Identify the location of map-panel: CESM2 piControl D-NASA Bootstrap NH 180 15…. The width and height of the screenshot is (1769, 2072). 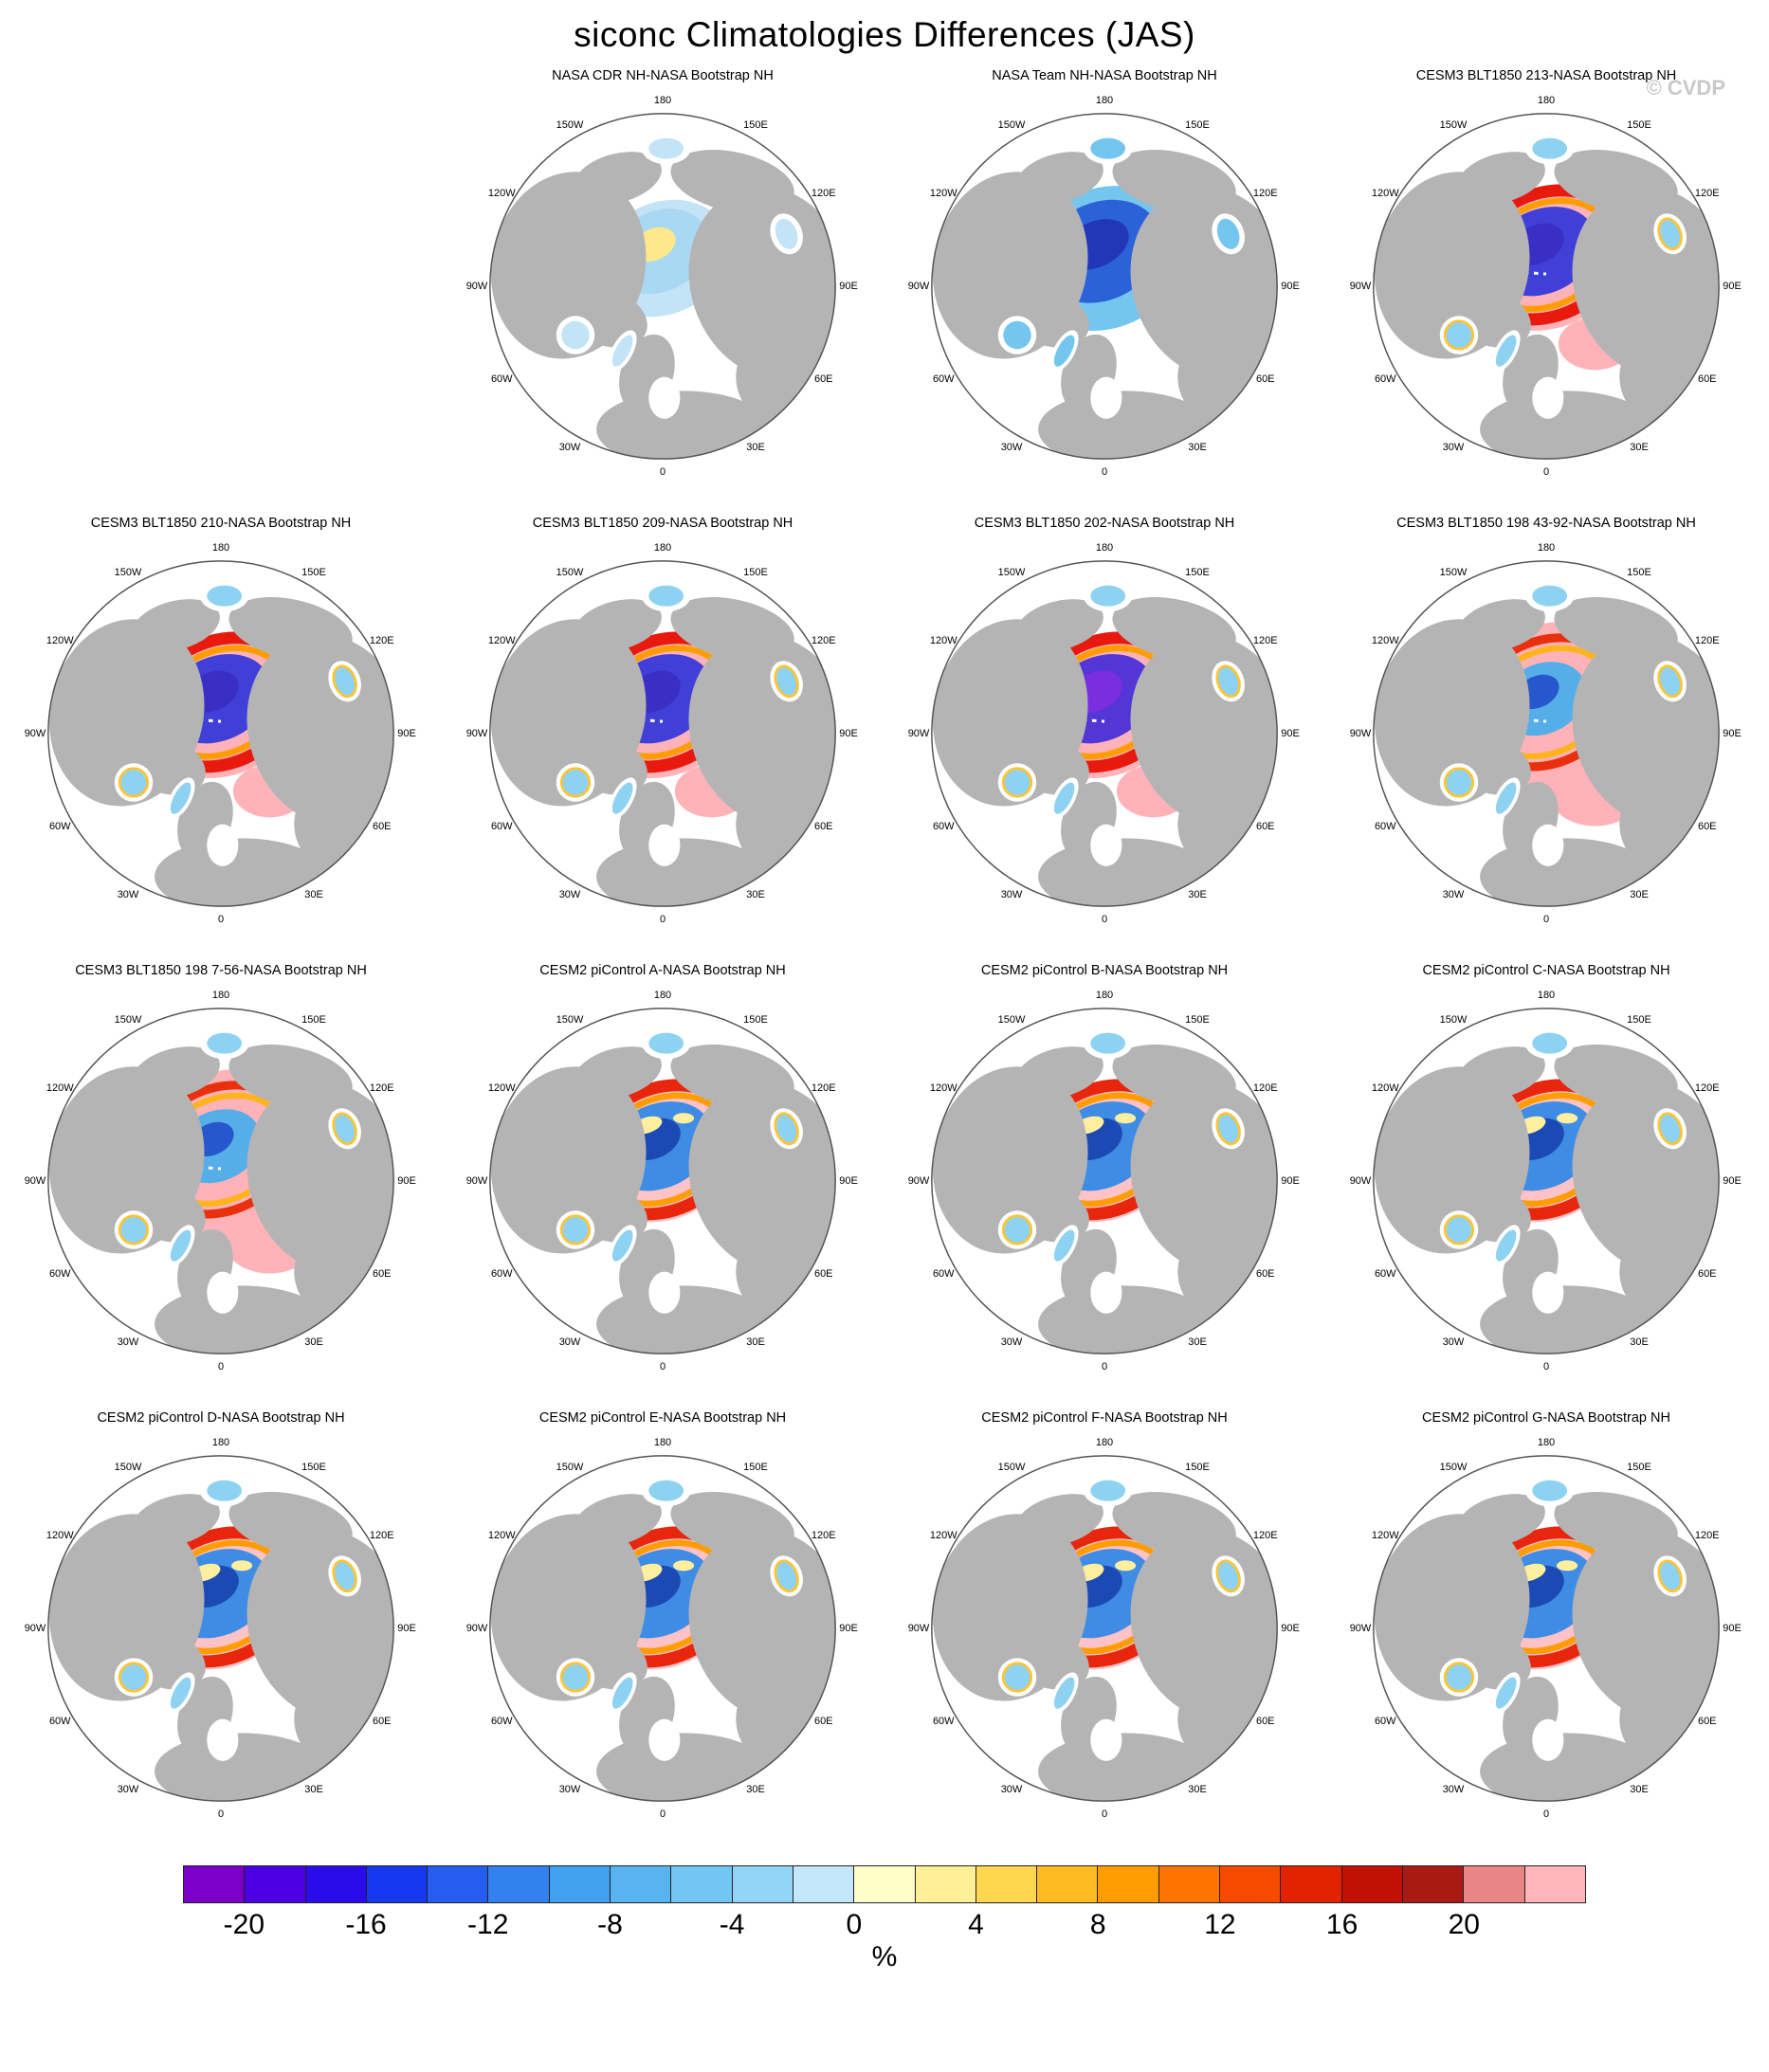
(221, 1625).